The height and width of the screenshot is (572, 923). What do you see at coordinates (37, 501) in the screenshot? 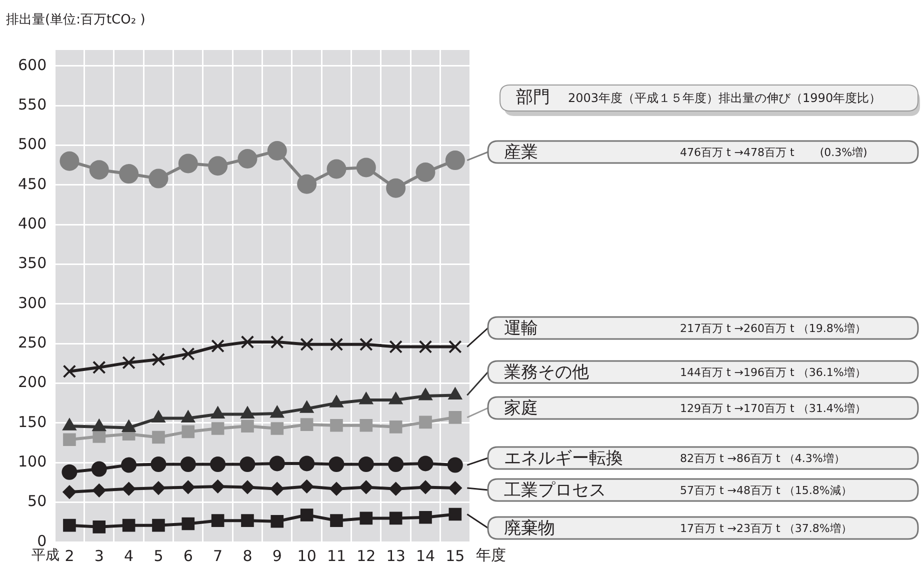
I see `y-tick-label: 50` at bounding box center [37, 501].